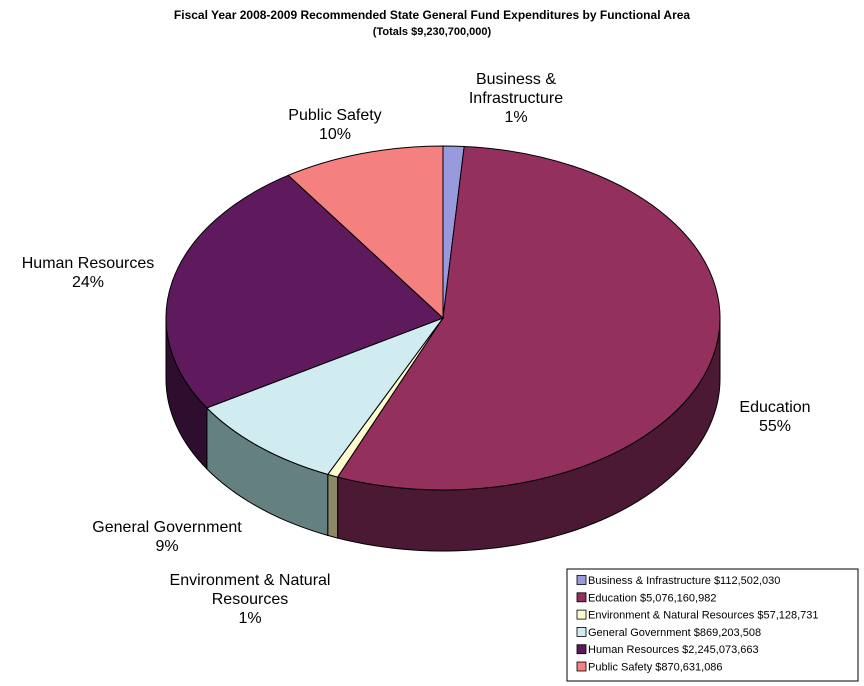 The height and width of the screenshot is (686, 864). What do you see at coordinates (581, 614) in the screenshot?
I see `legend-swatch-environment-natural-resources` at bounding box center [581, 614].